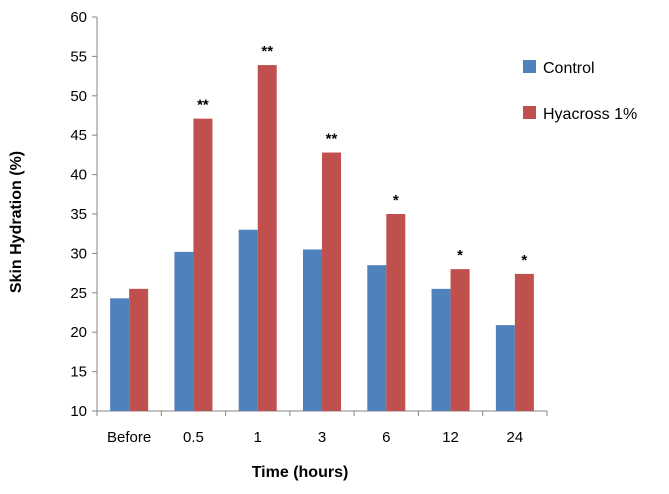 The height and width of the screenshot is (494, 669). I want to click on y-tick-label: 60, so click(78, 17).